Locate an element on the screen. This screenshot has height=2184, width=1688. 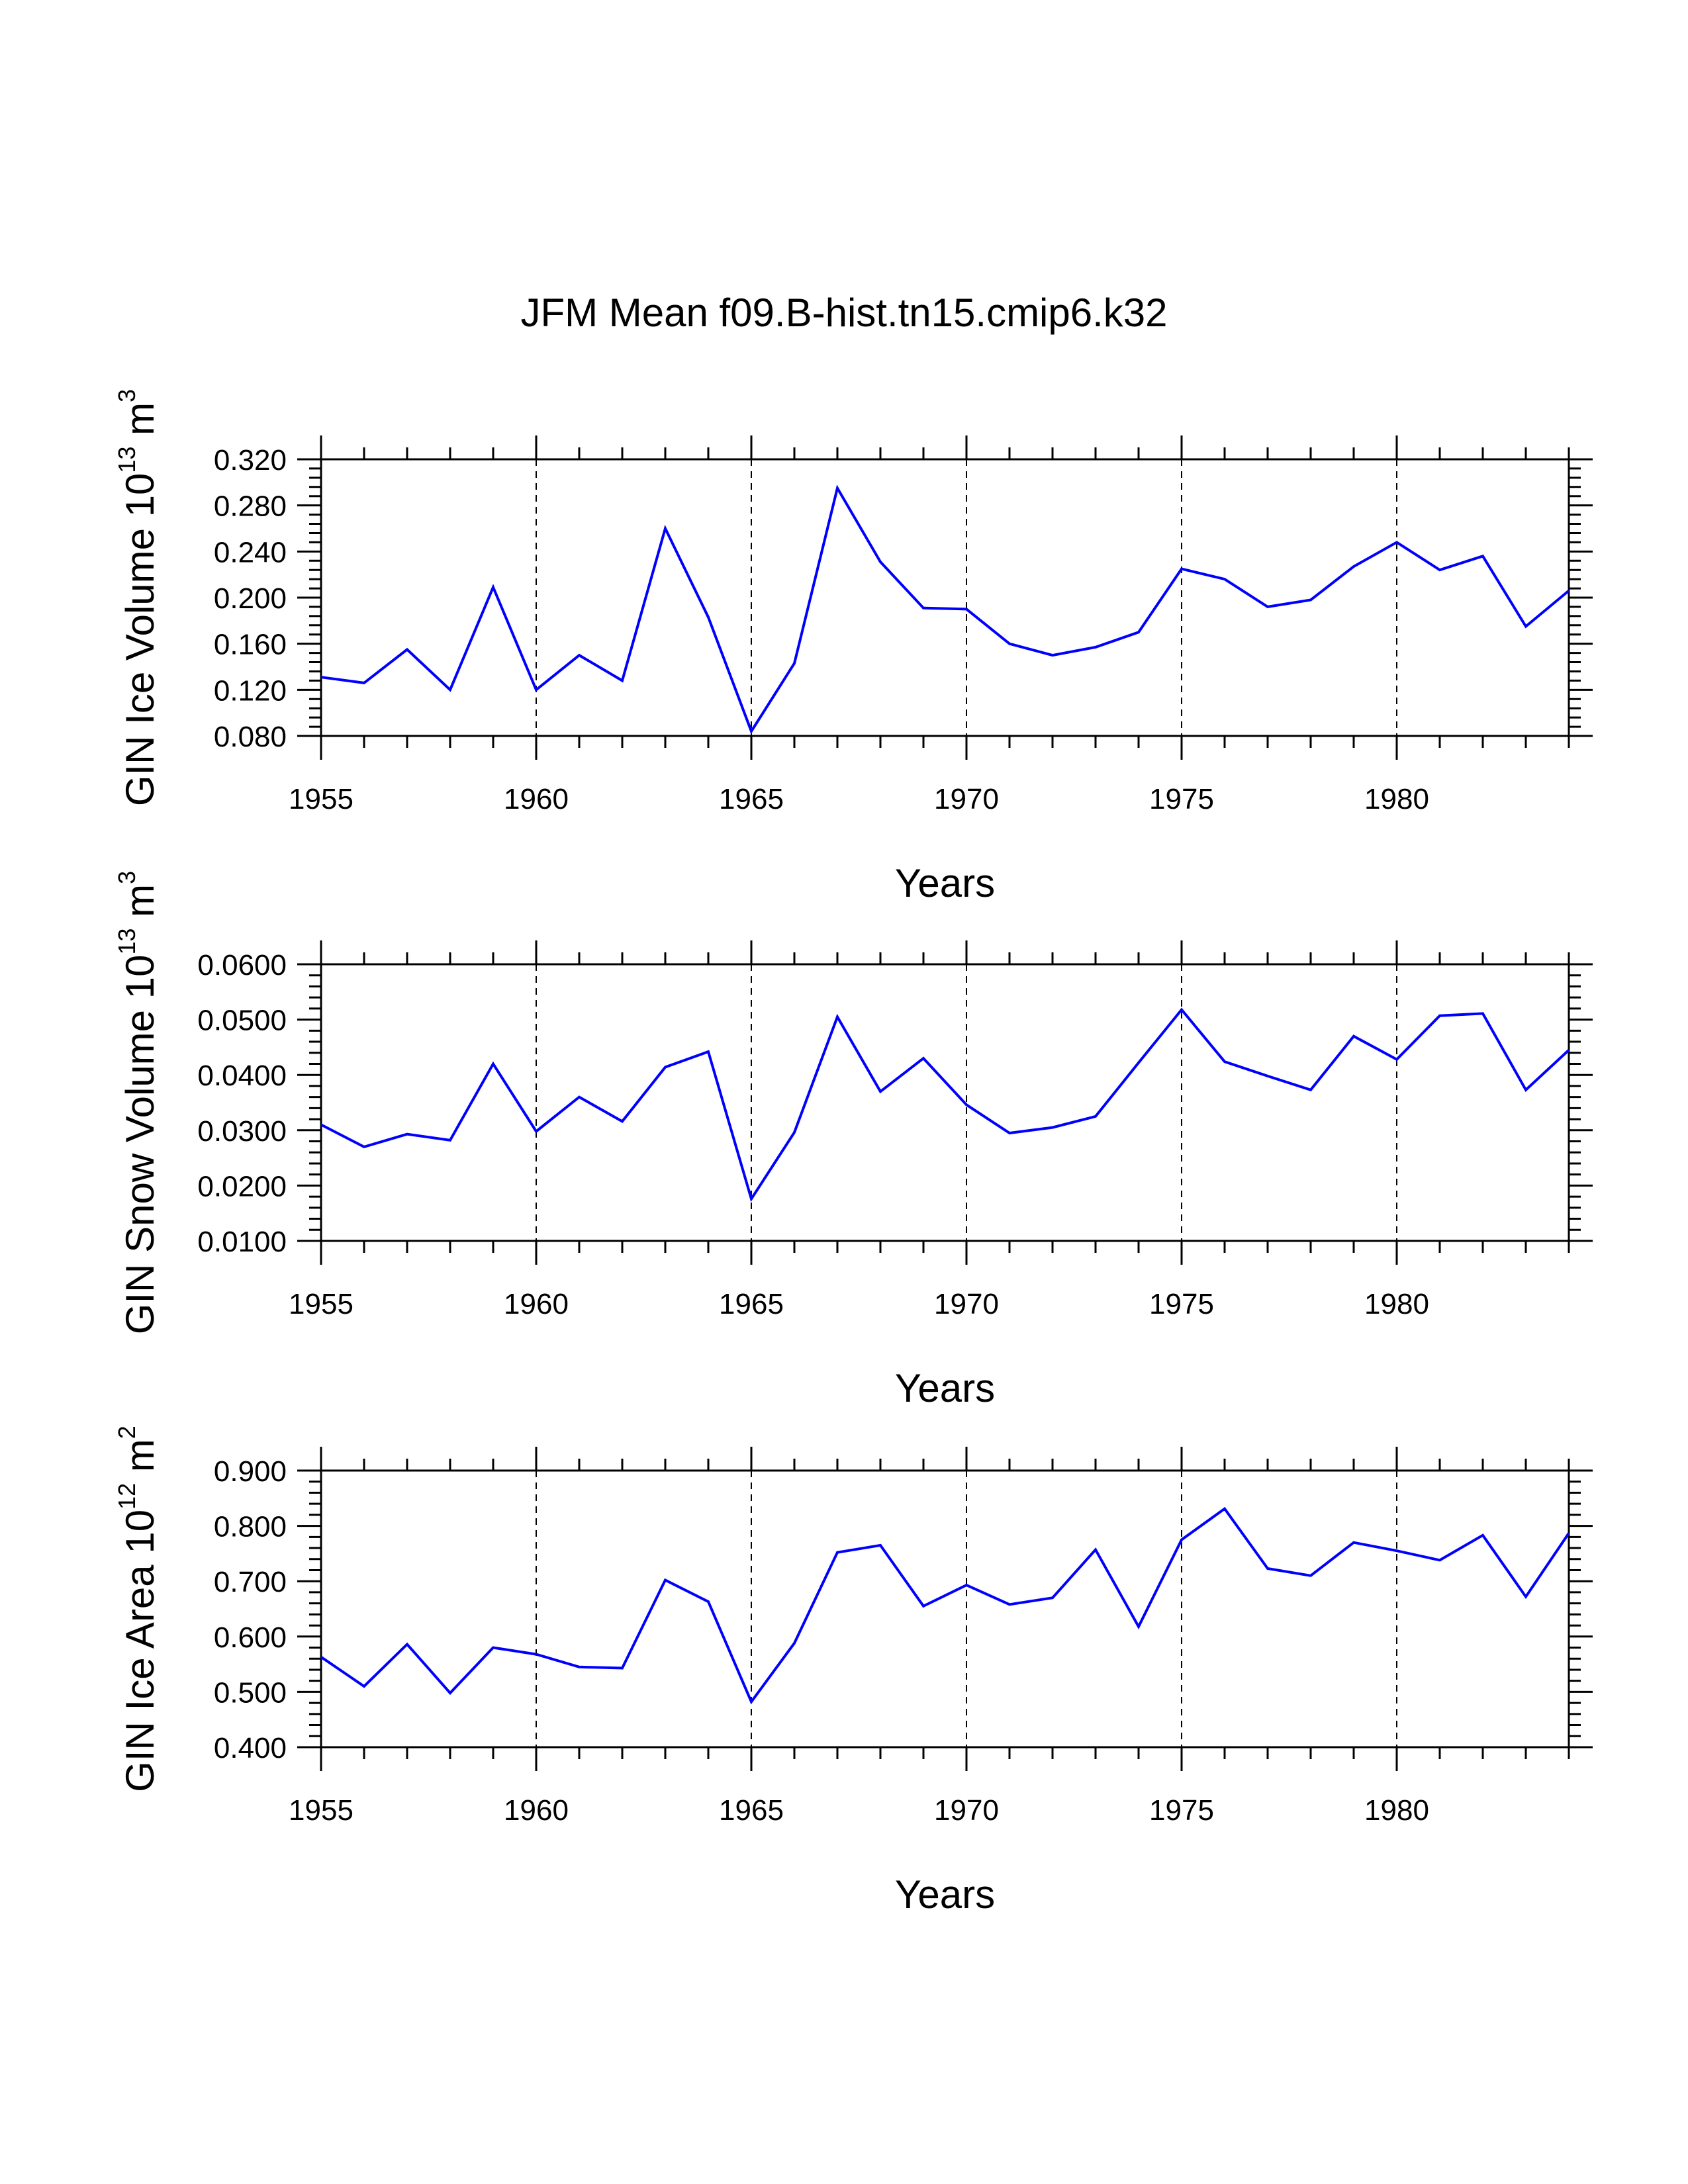
y-axis-label-unit-exponent: 2 is located at coordinates (126, 1433).